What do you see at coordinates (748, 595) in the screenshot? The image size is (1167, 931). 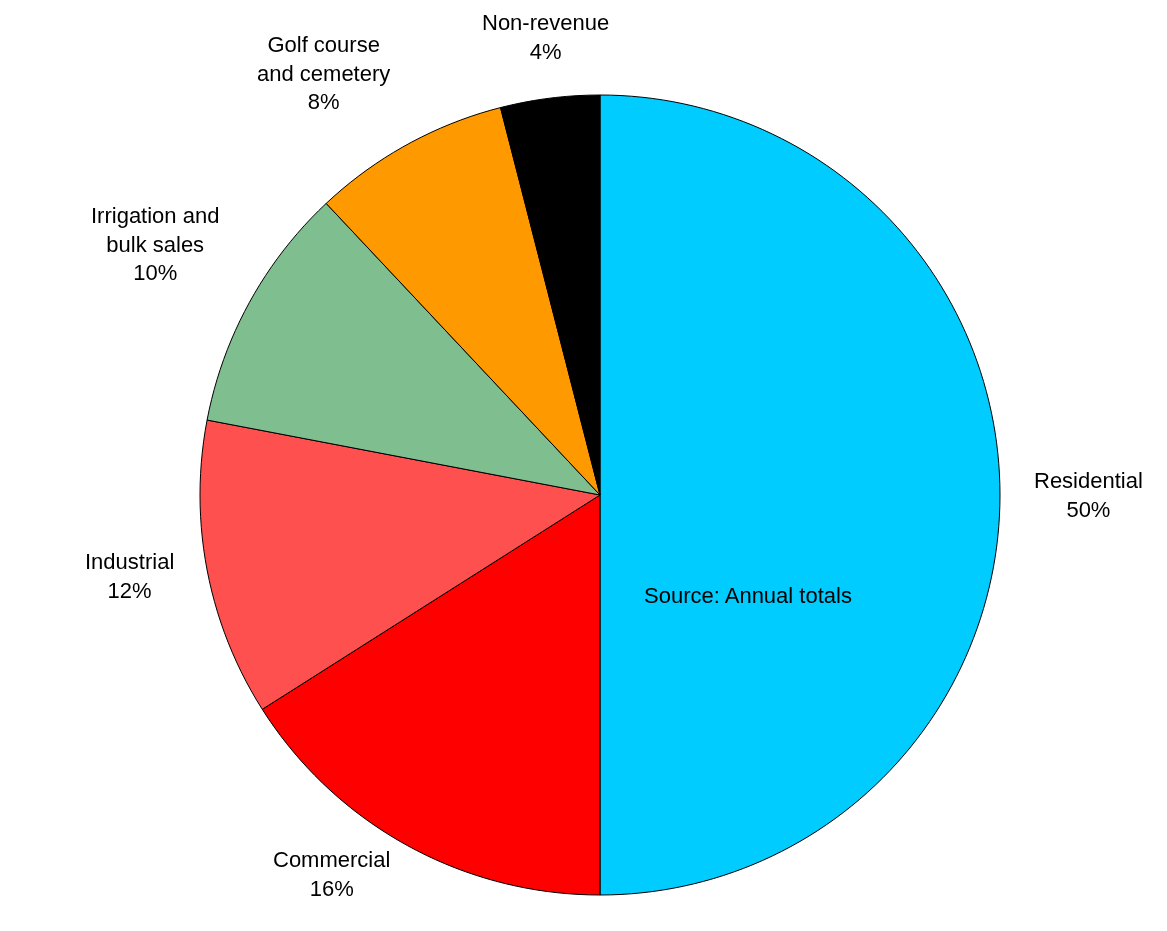 I see `source-note: Source: Annual totals` at bounding box center [748, 595].